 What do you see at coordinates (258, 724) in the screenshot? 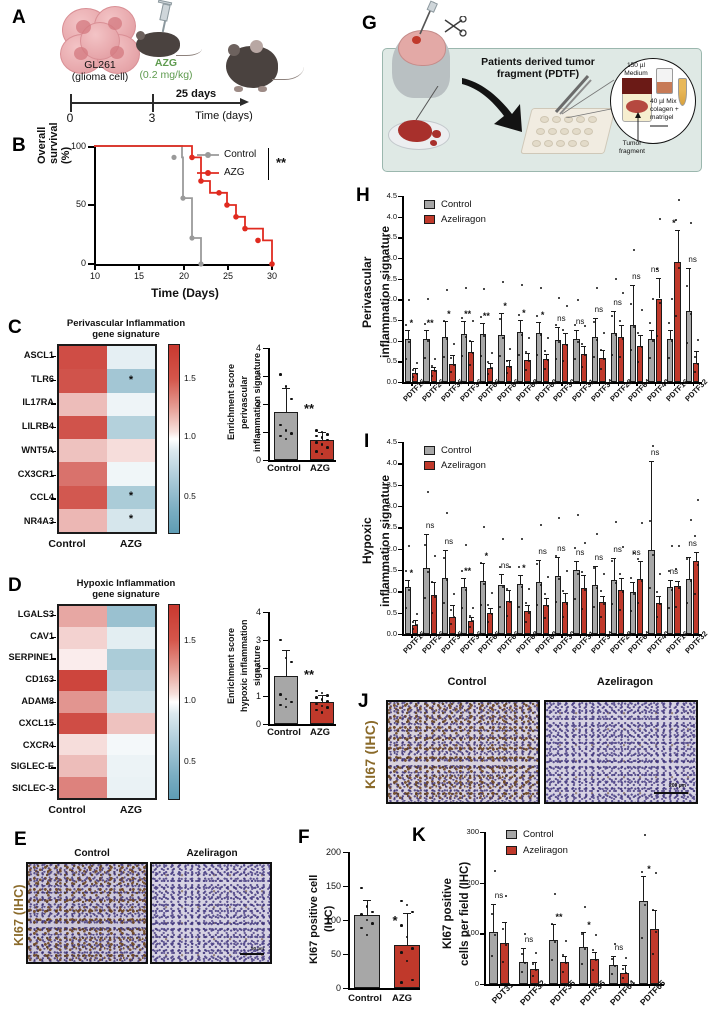
I see `y-tick-label: 0` at bounding box center [258, 724].